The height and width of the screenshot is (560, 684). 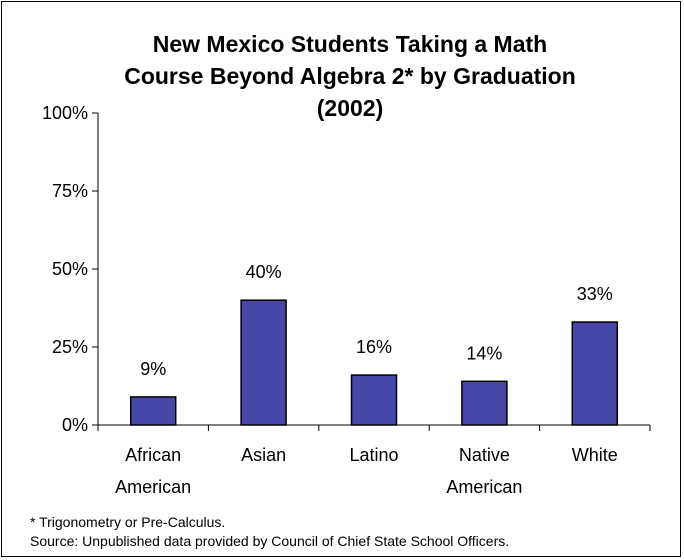 What do you see at coordinates (595, 455) in the screenshot?
I see `category-label: White` at bounding box center [595, 455].